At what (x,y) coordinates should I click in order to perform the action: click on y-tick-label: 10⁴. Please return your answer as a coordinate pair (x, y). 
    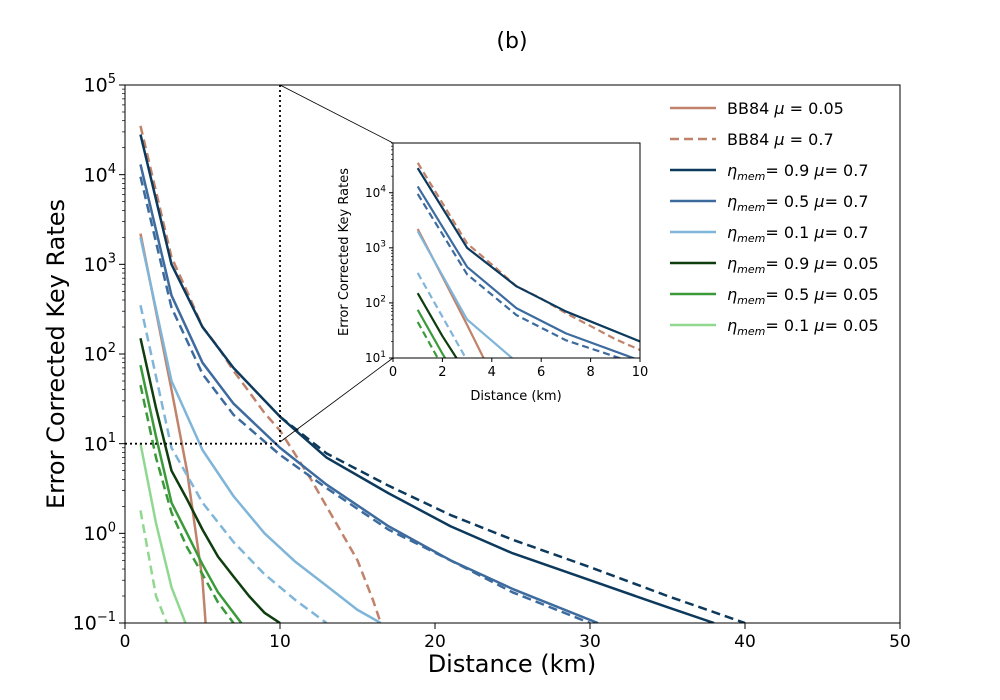
    Looking at the image, I should click on (100, 174).